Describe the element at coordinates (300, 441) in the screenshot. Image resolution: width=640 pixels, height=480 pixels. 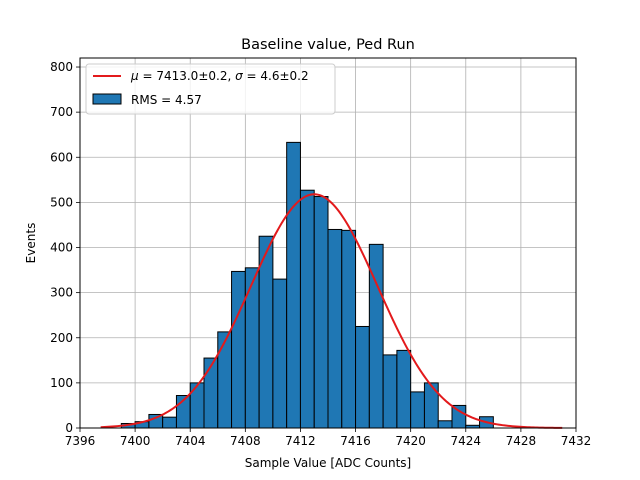
I see `x-tick-label: 7412` at that location.